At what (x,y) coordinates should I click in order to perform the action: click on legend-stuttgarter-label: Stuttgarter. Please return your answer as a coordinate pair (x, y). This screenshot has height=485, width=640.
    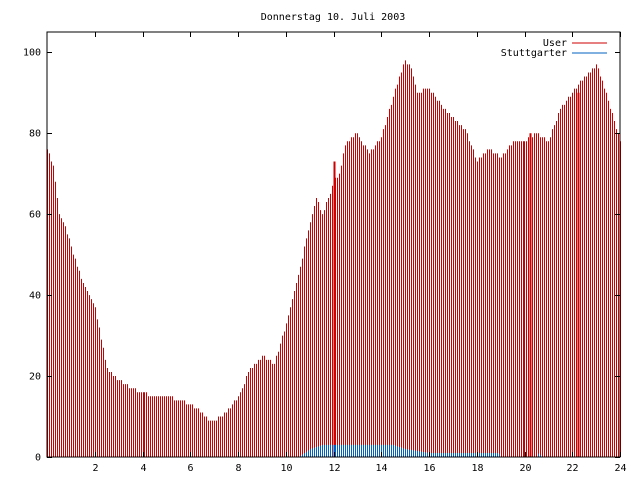
    Looking at the image, I should click on (534, 53).